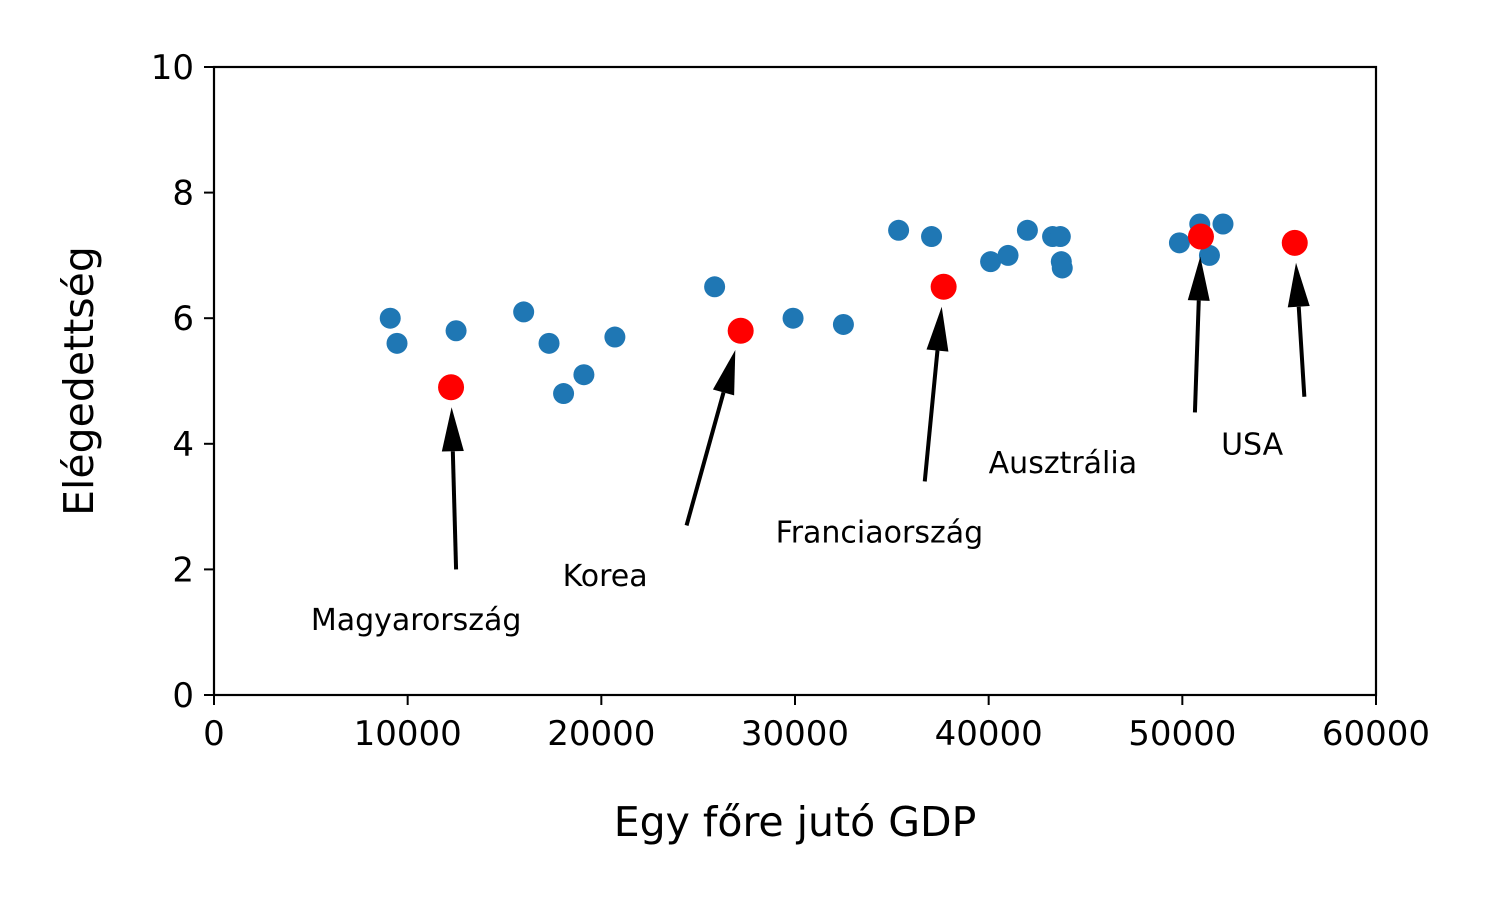 Image resolution: width=1500 pixels, height=900 pixels. What do you see at coordinates (79, 381) in the screenshot?
I see `y-axis-label: Elégedettség` at bounding box center [79, 381].